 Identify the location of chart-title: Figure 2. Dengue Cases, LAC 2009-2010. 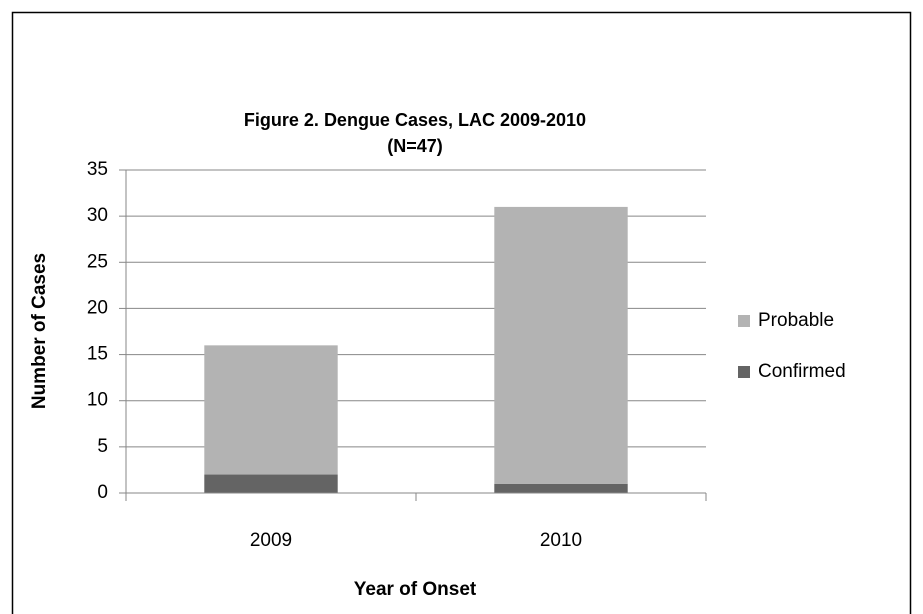
(415, 120).